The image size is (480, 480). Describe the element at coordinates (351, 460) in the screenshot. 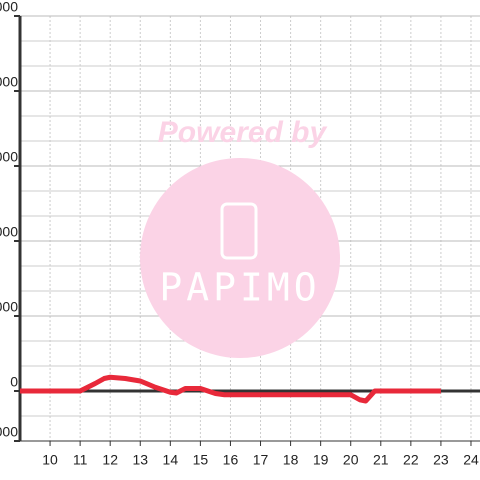

I see `x-tick-label: 20` at that location.